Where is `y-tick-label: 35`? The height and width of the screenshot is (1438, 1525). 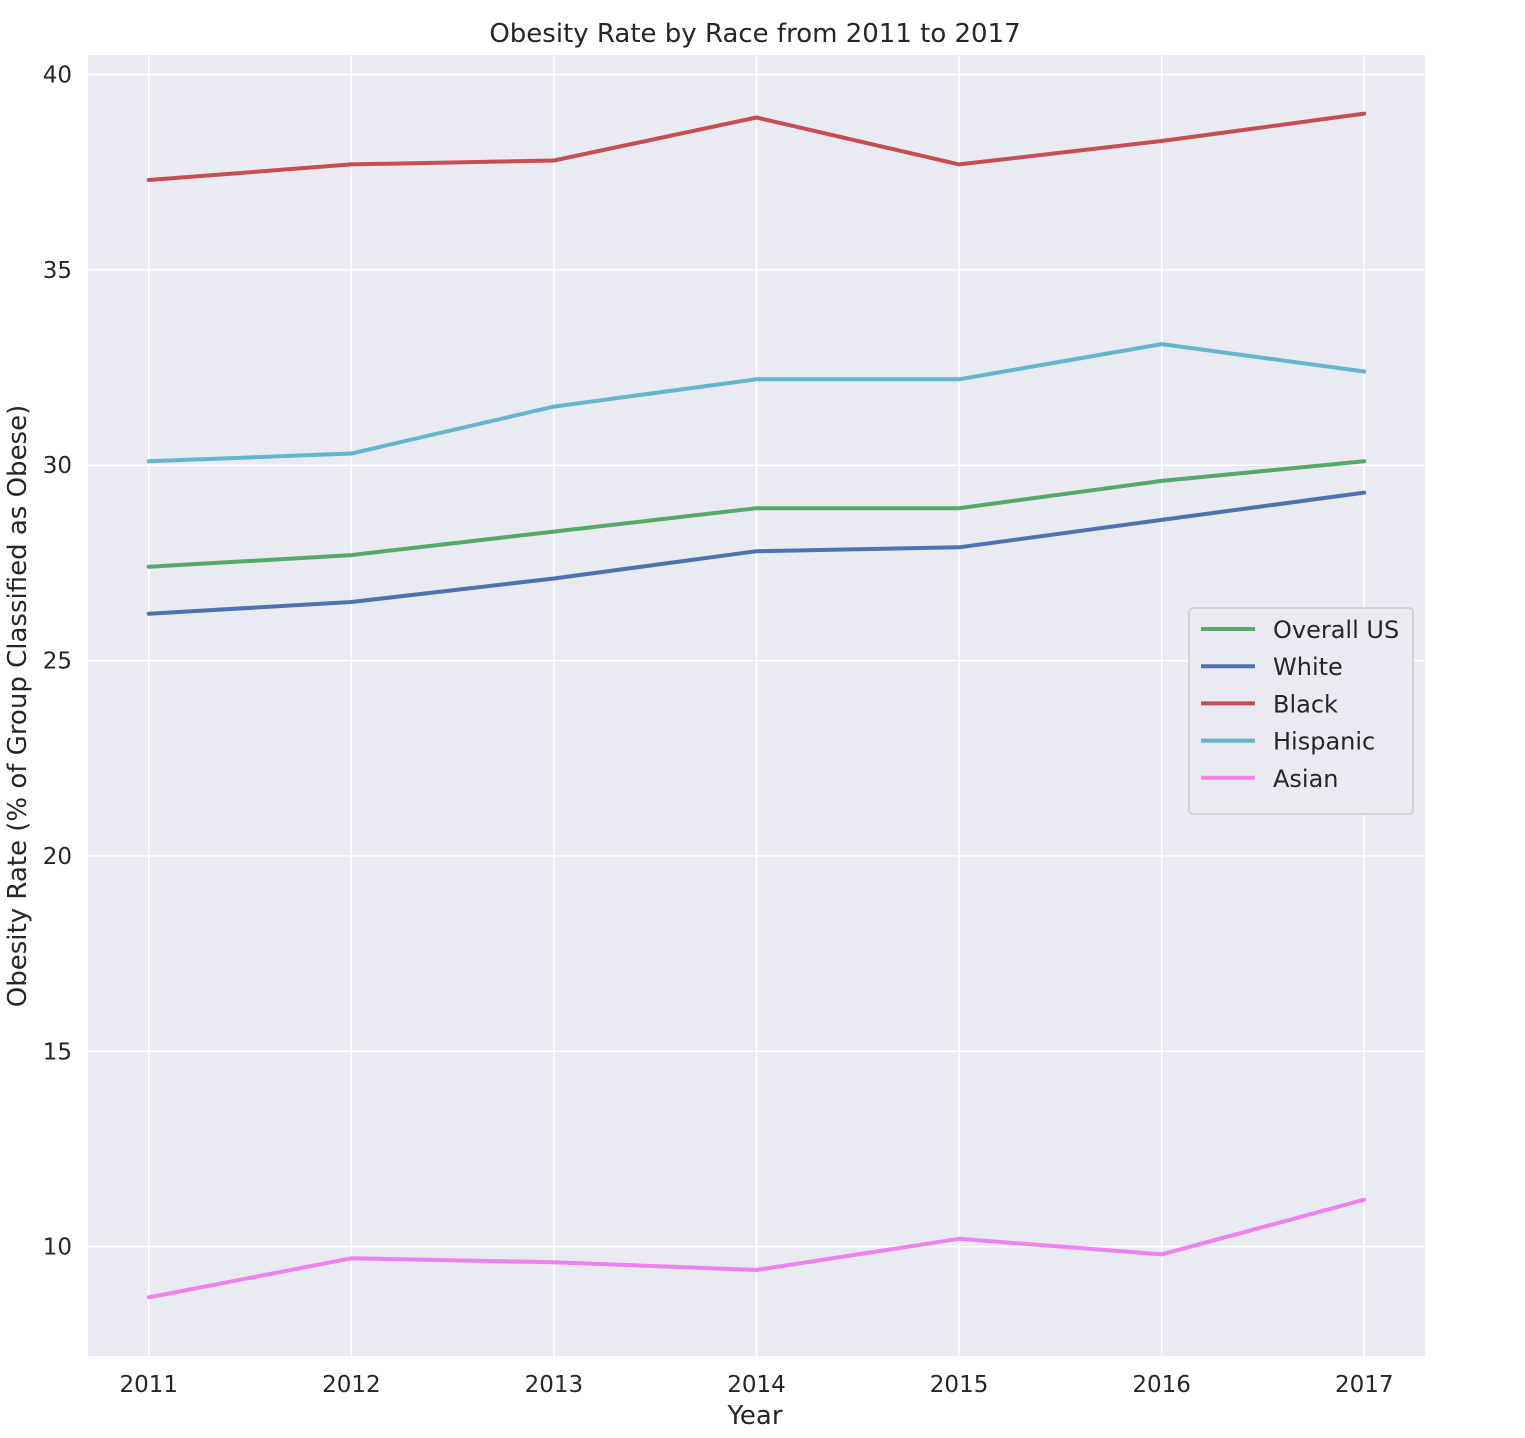
y-tick-label: 35 is located at coordinates (57, 271).